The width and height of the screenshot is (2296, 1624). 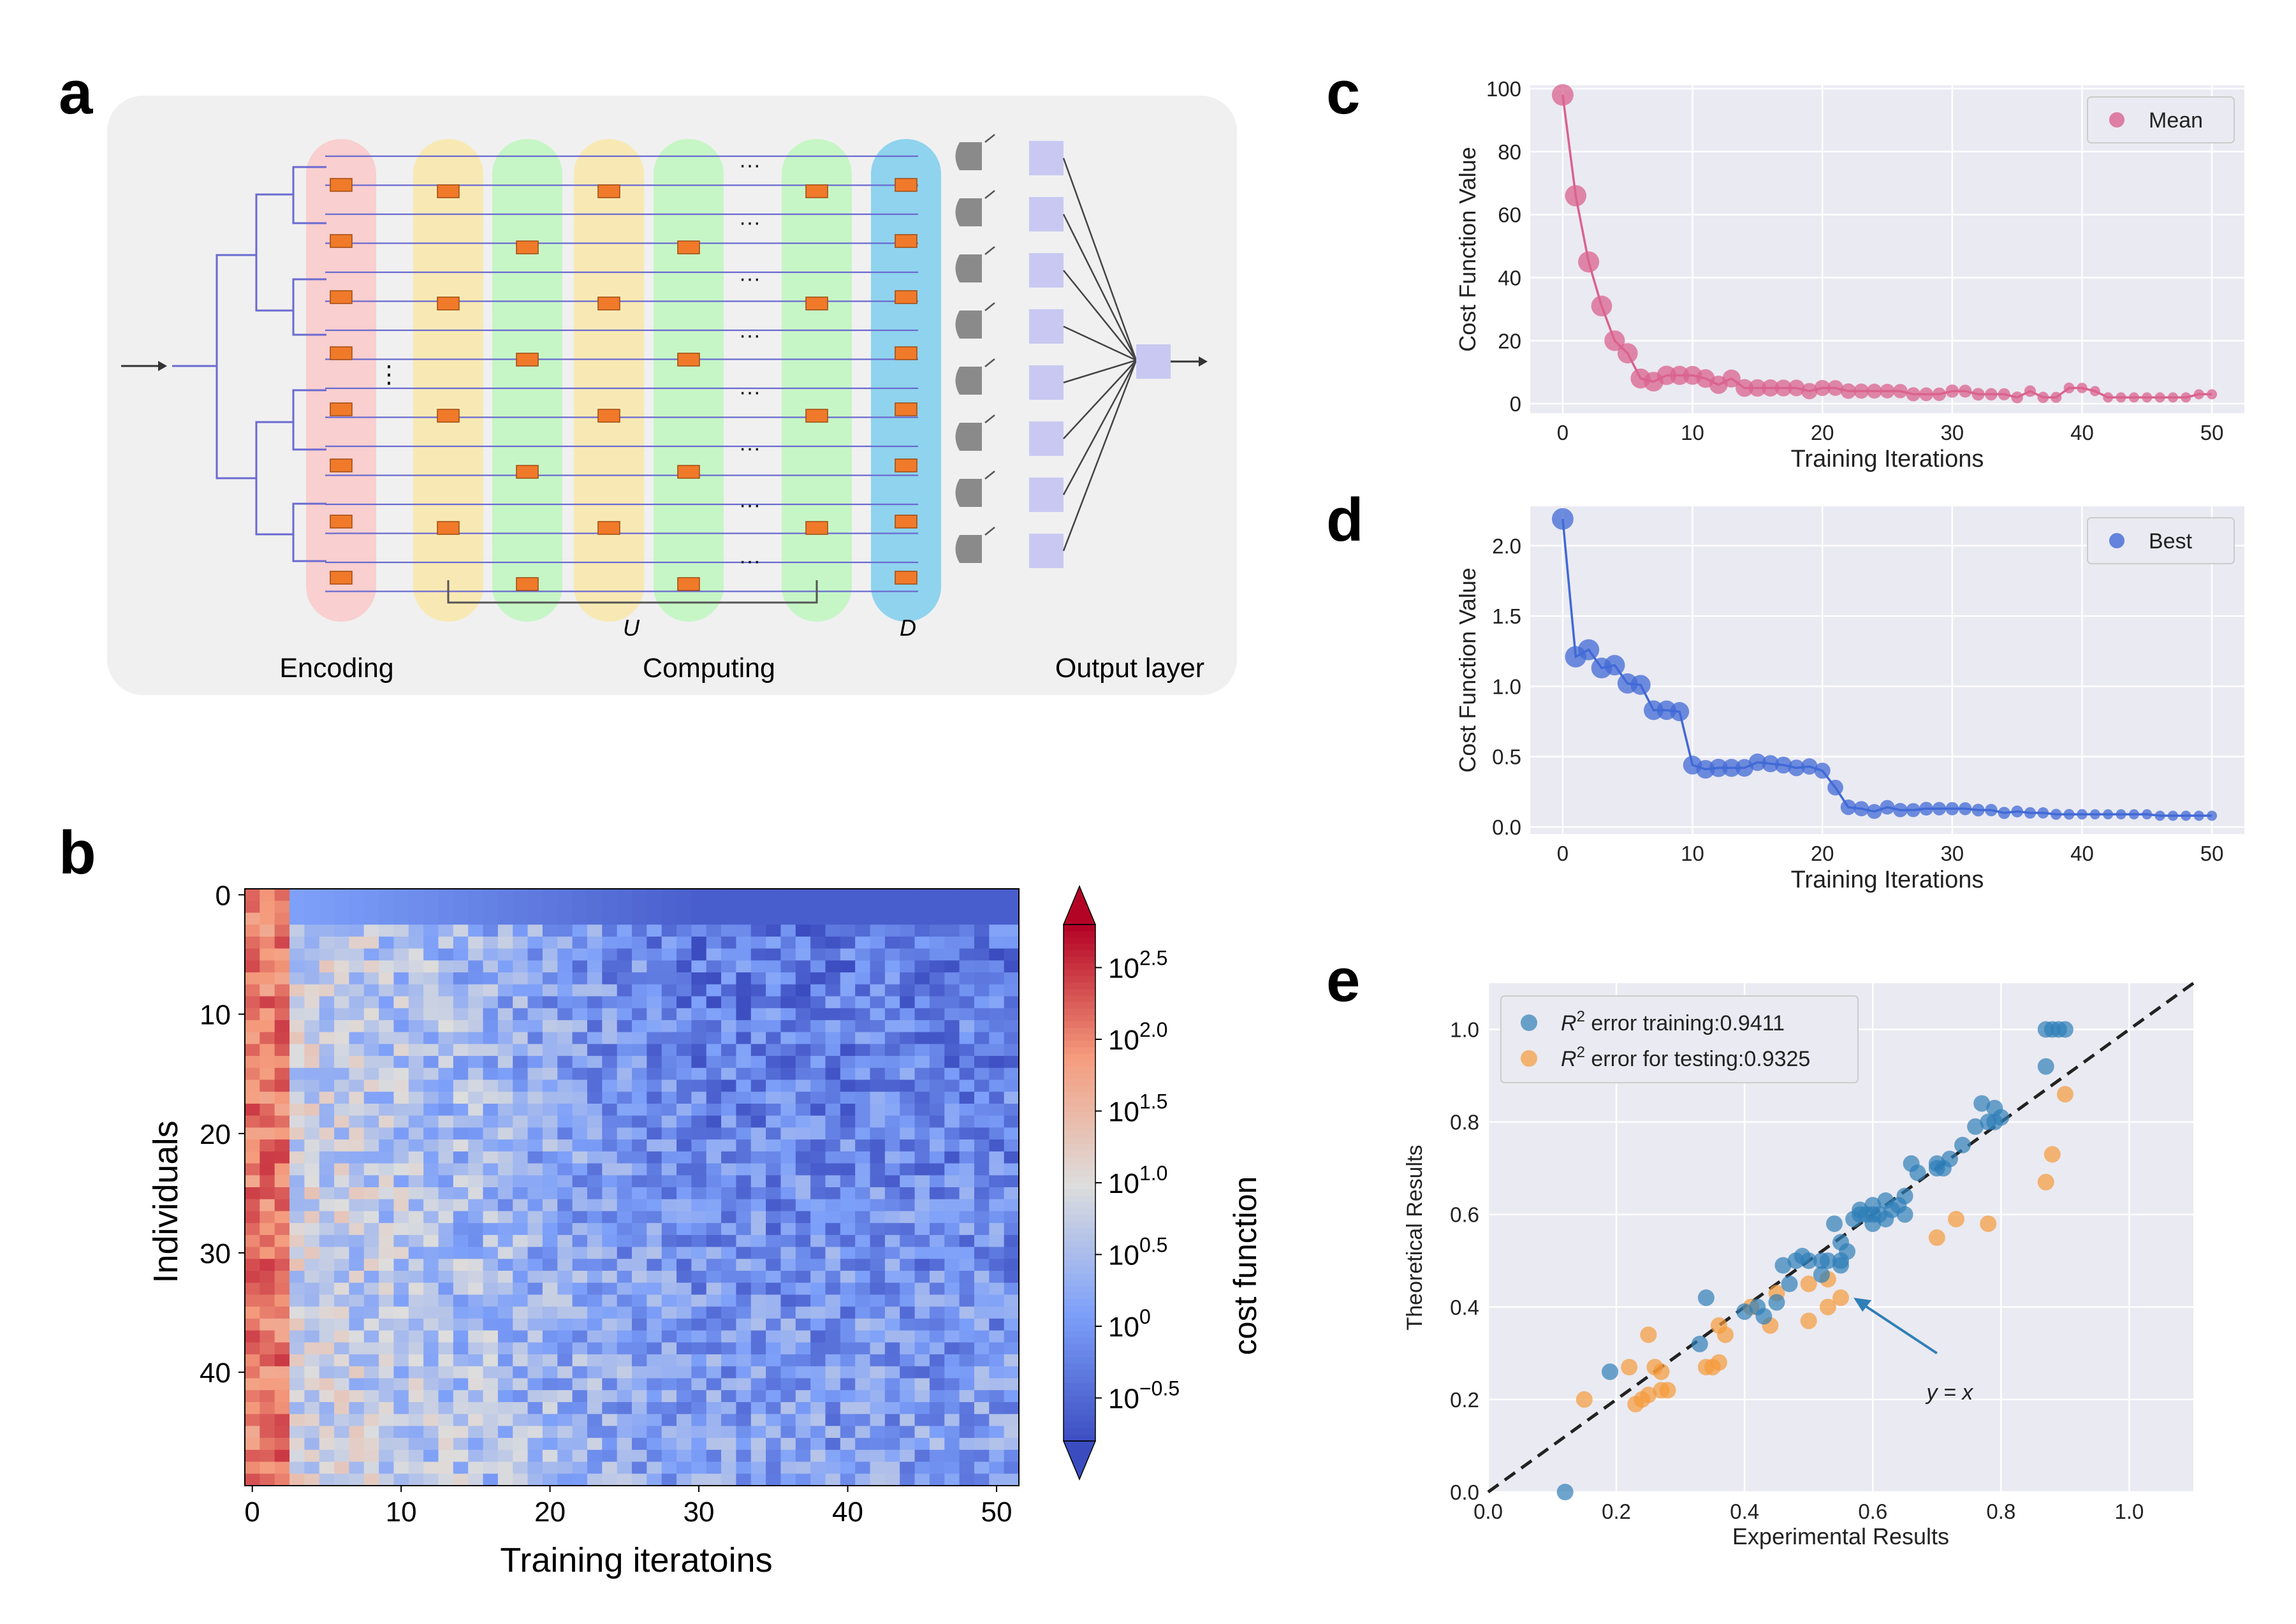 What do you see at coordinates (632, 592) in the screenshot?
I see `unitary-bracket` at bounding box center [632, 592].